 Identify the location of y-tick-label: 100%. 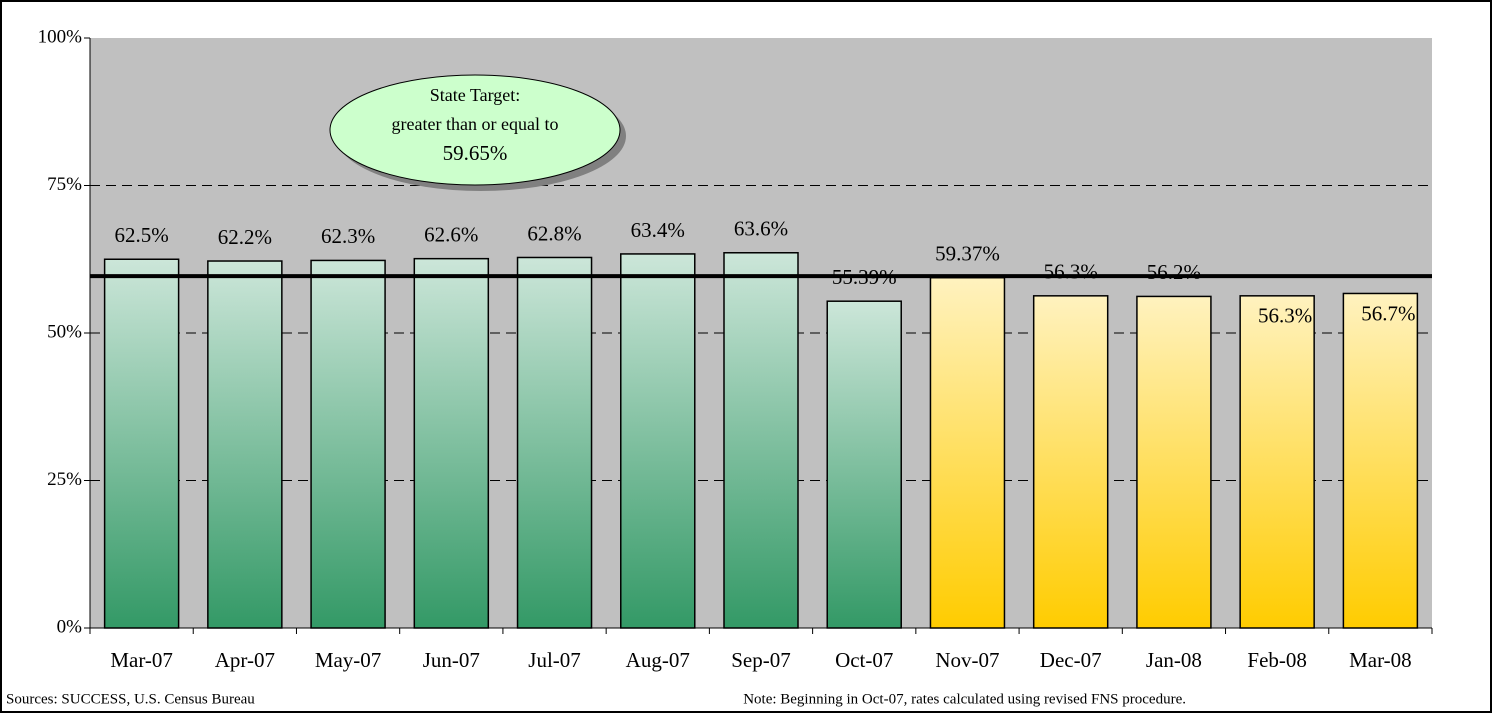
(60, 36).